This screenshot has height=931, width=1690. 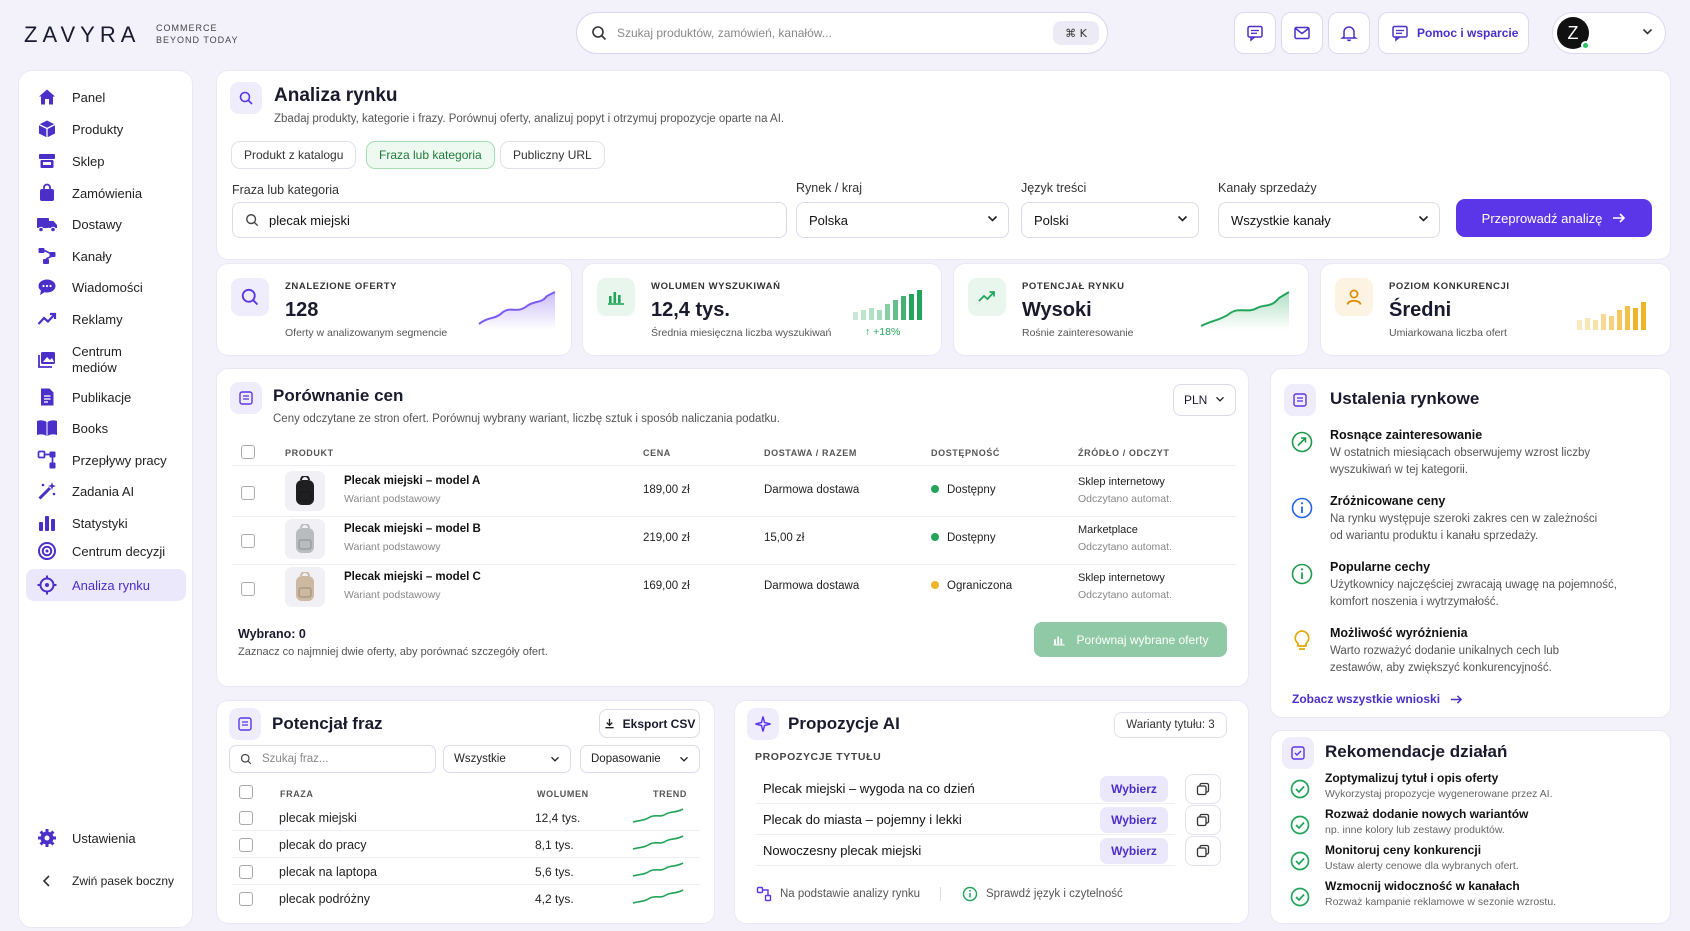 What do you see at coordinates (1255, 33) in the screenshot?
I see `messages-button` at bounding box center [1255, 33].